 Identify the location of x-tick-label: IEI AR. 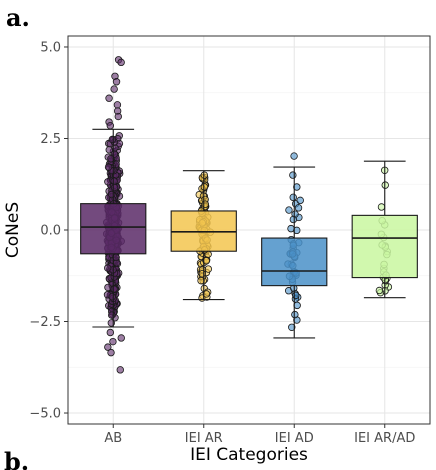
(204, 438).